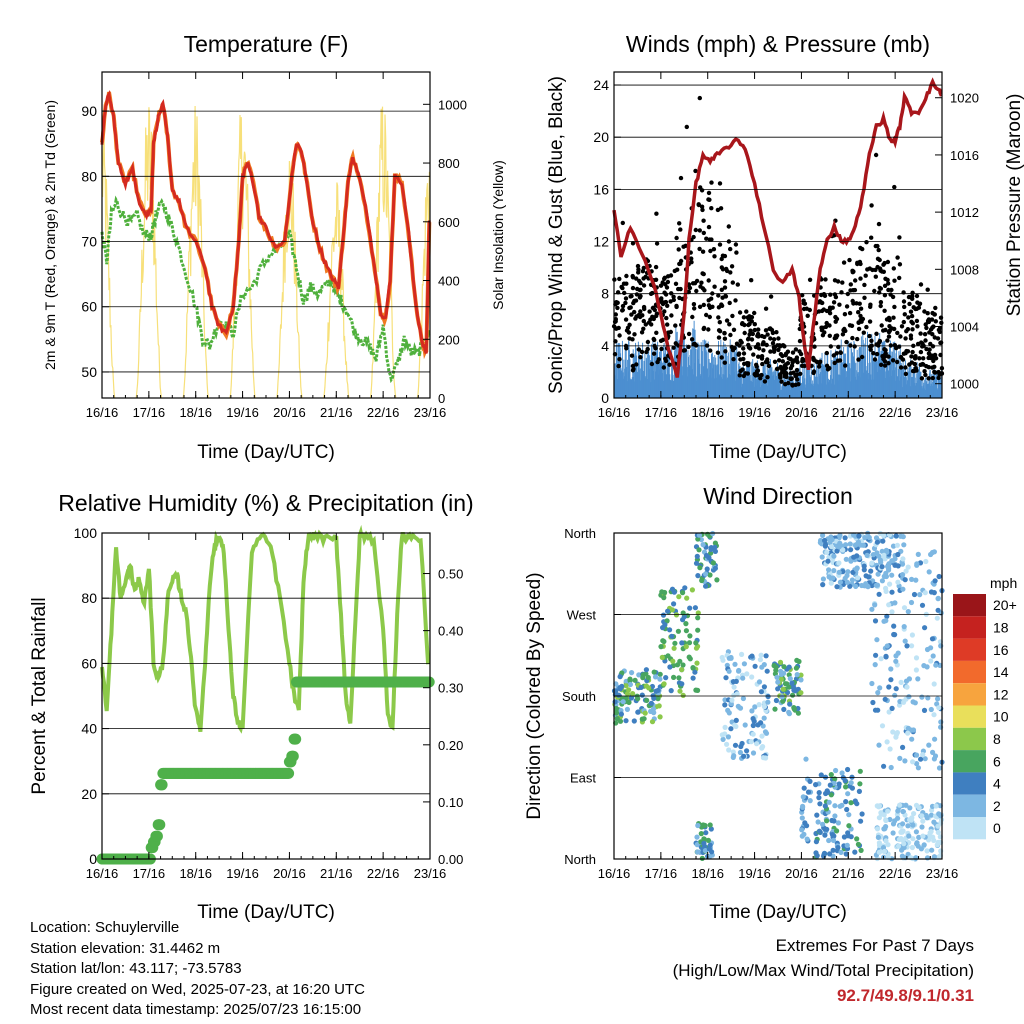 The width and height of the screenshot is (1024, 1024). Describe the element at coordinates (423, 285) in the screenshot. I see `solar-insolation-line` at that location.